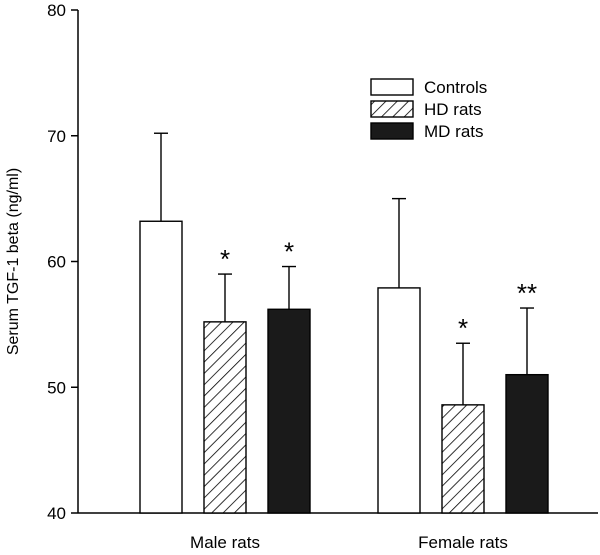 The width and height of the screenshot is (600, 555). Describe the element at coordinates (453, 109) in the screenshot. I see `legend-label: HD rats` at that location.